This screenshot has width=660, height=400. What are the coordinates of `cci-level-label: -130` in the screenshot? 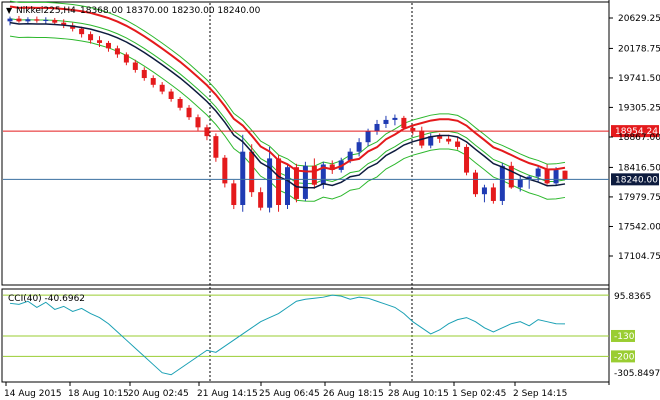 It's located at (624, 337).